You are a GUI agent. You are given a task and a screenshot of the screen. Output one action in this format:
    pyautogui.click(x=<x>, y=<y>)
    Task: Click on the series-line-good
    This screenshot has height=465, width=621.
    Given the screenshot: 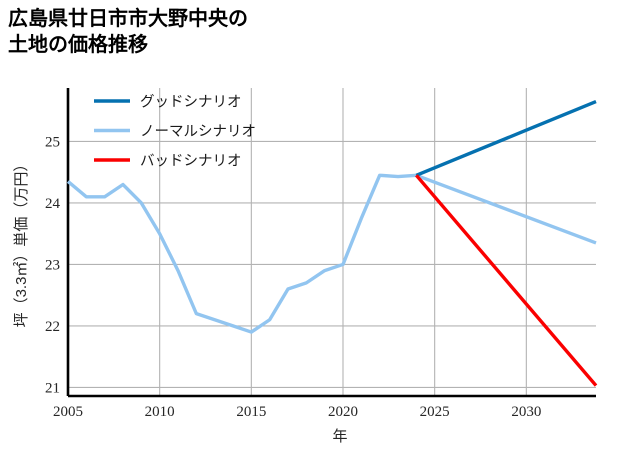 What is the action you would take?
    pyautogui.click(x=506, y=138)
    